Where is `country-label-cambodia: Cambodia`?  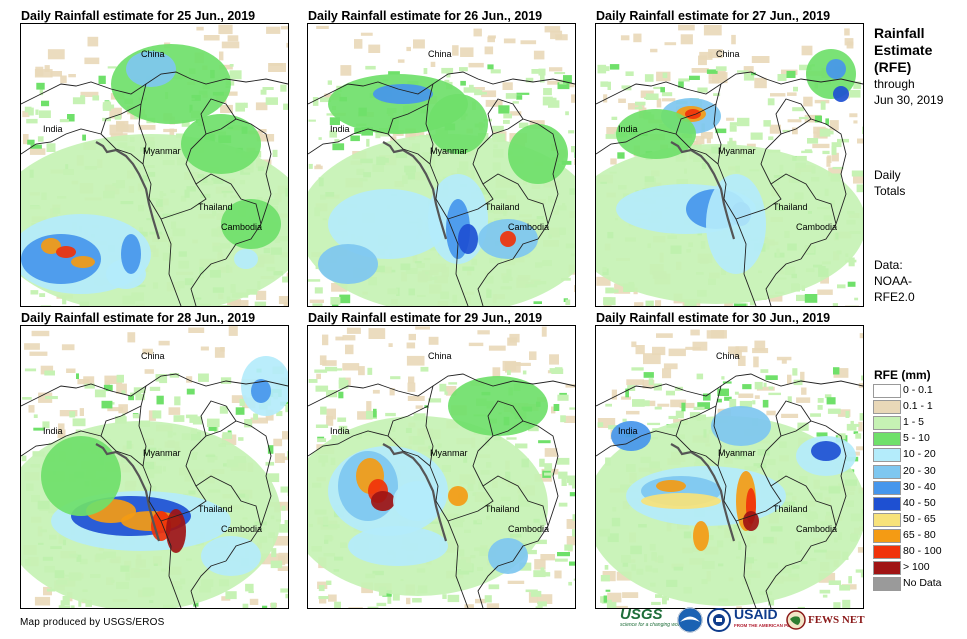 country-label-cambodia: Cambodia is located at coordinates (529, 227).